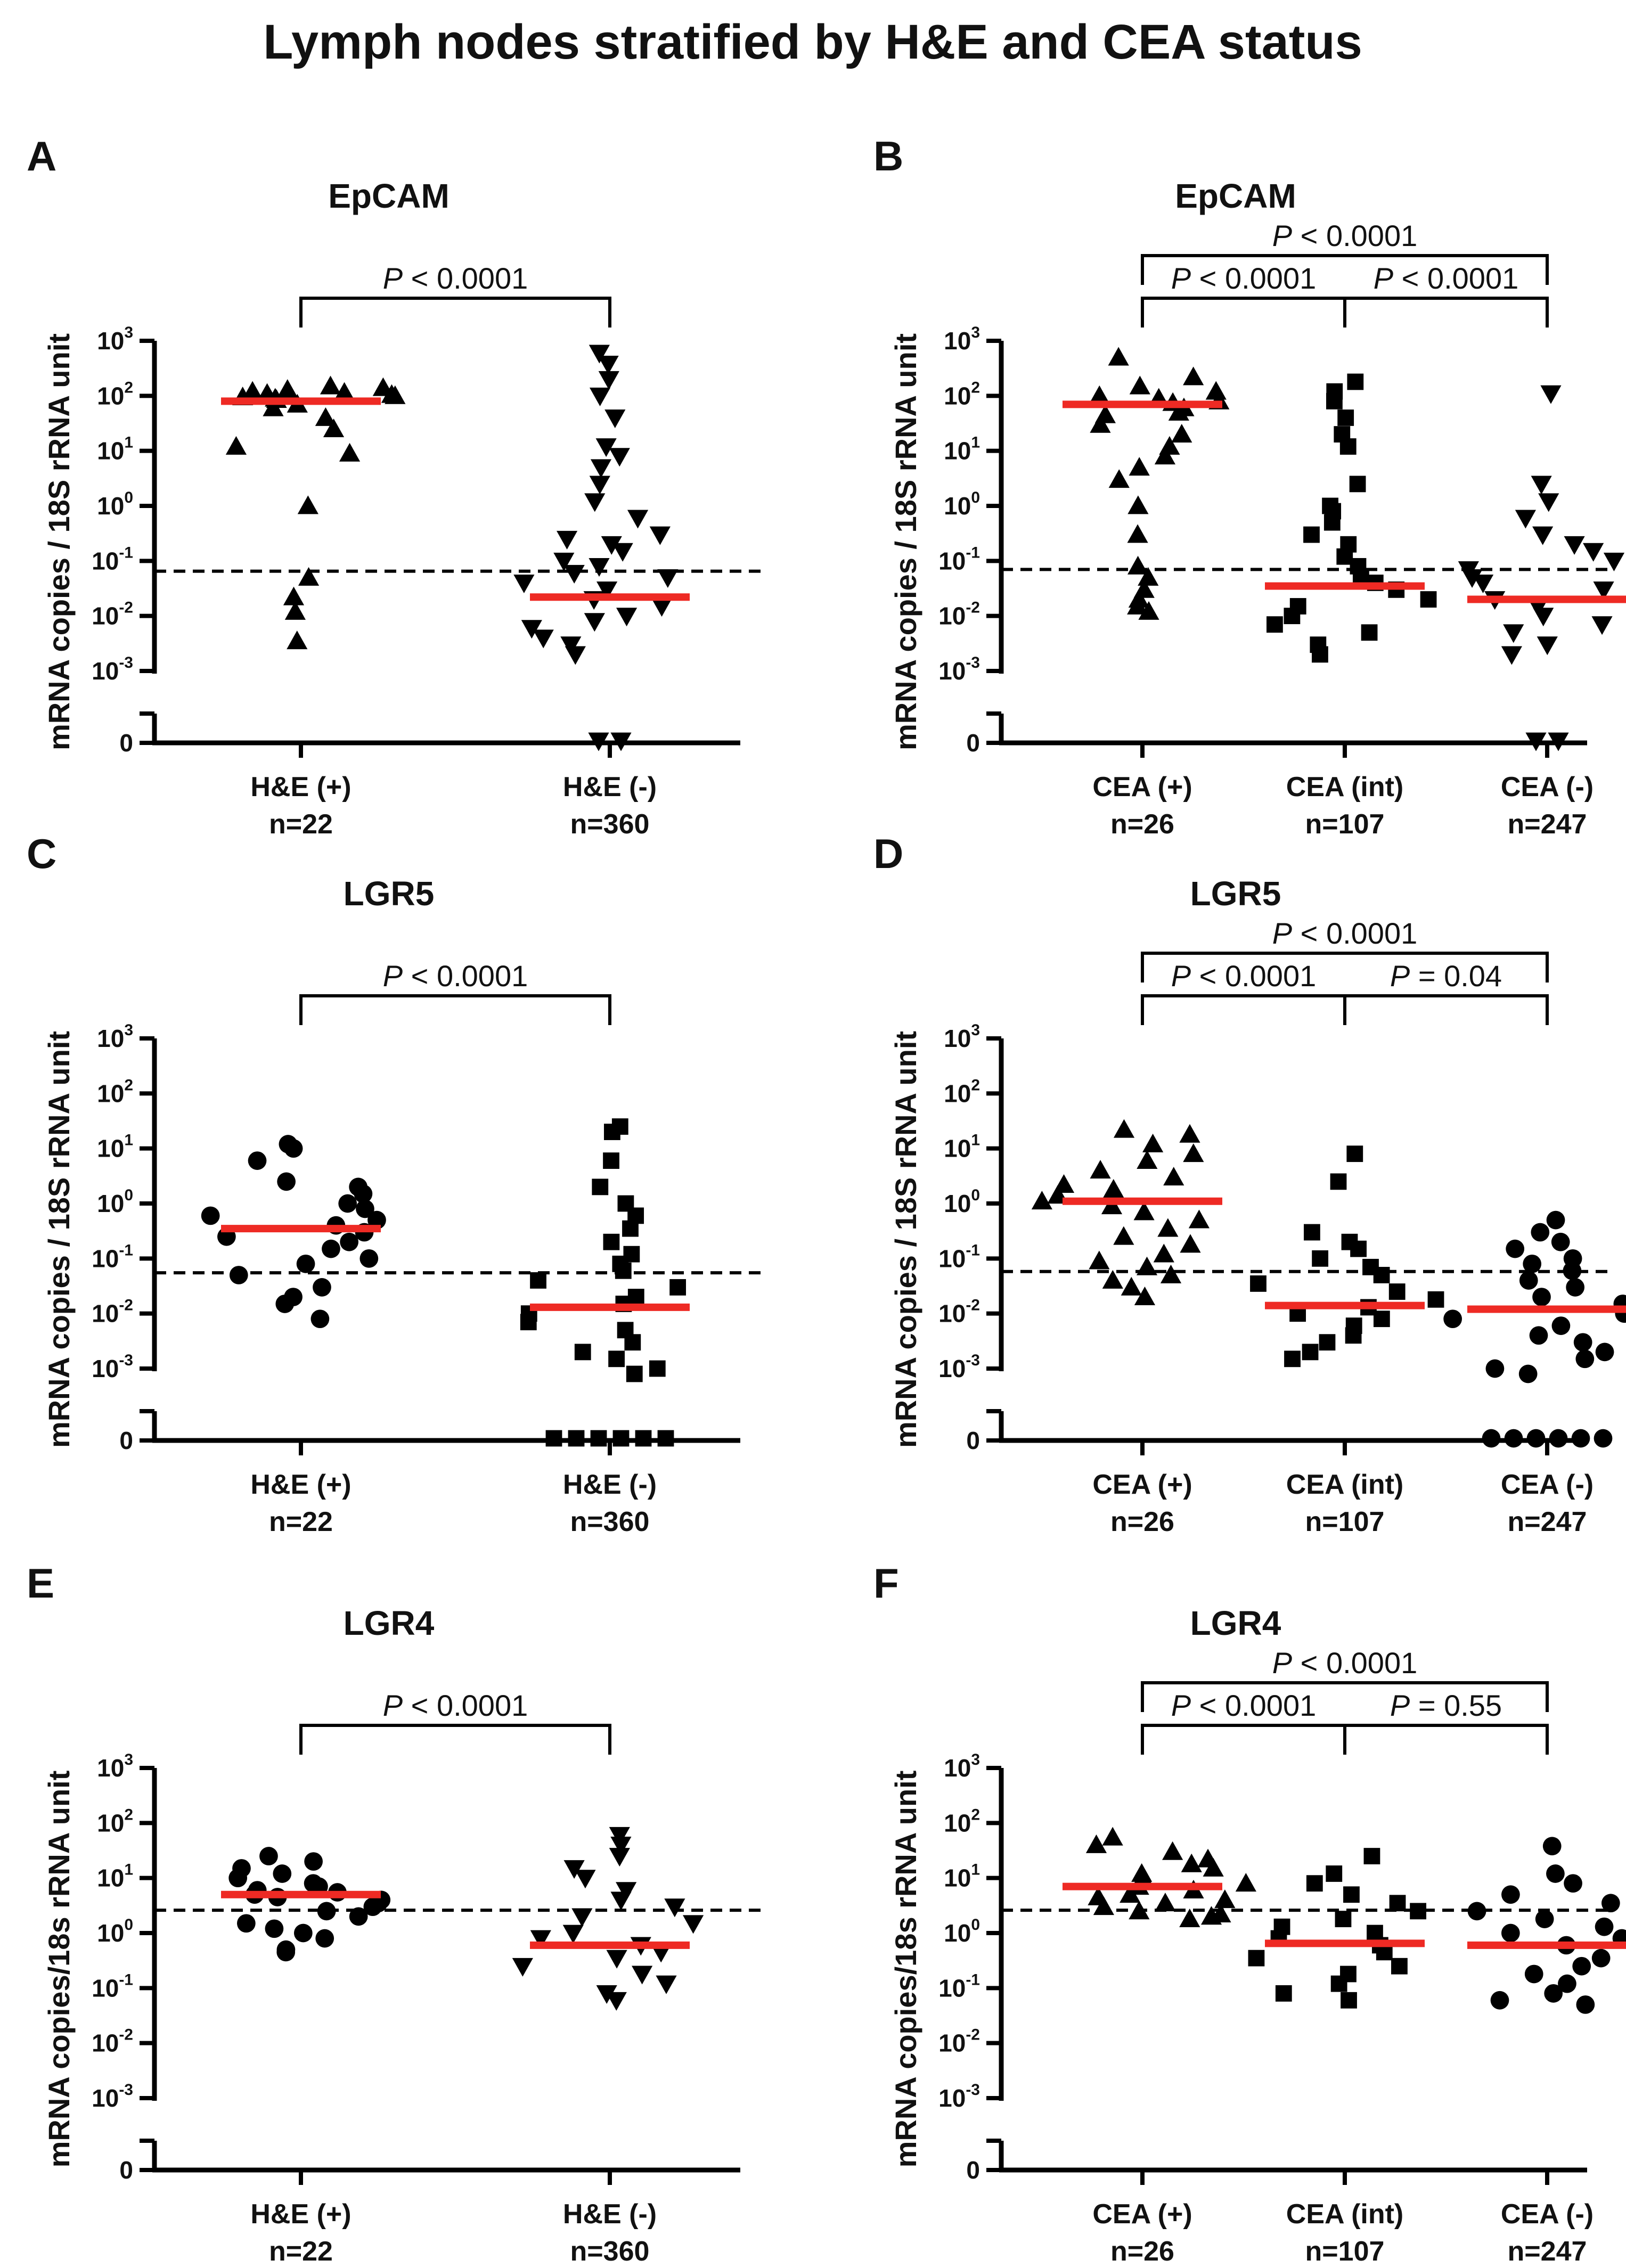 The image size is (1626, 2268). I want to click on panel-letter: E, so click(40, 1584).